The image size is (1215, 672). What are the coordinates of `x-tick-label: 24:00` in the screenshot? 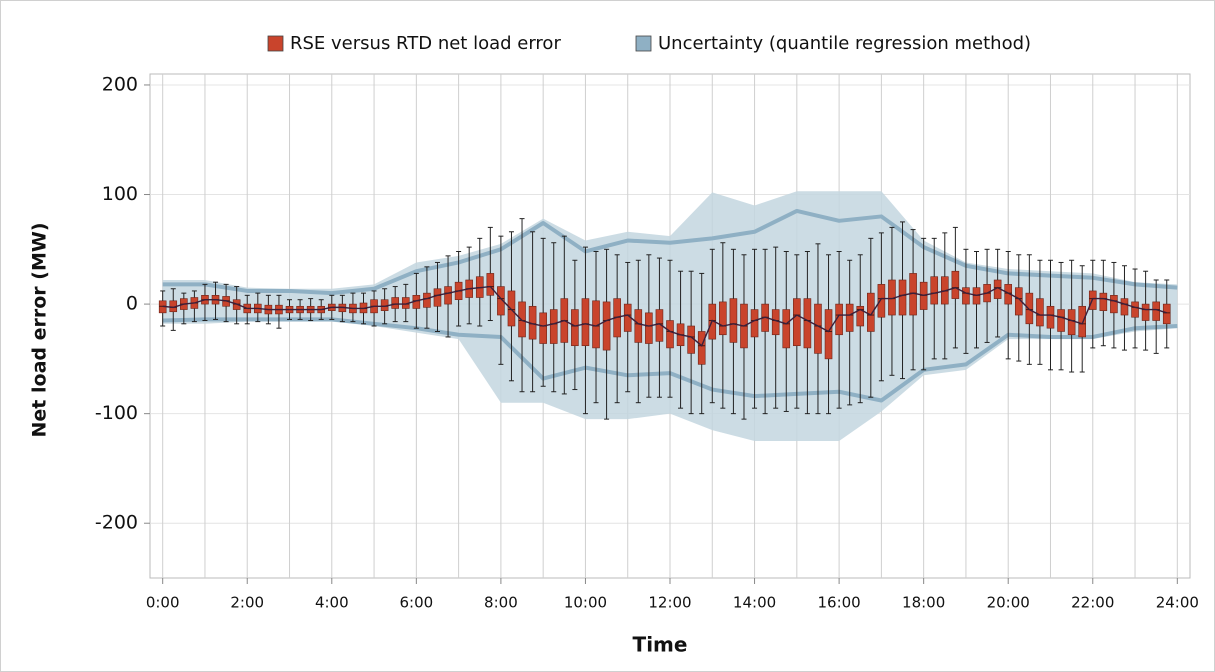 It's located at (1177, 603).